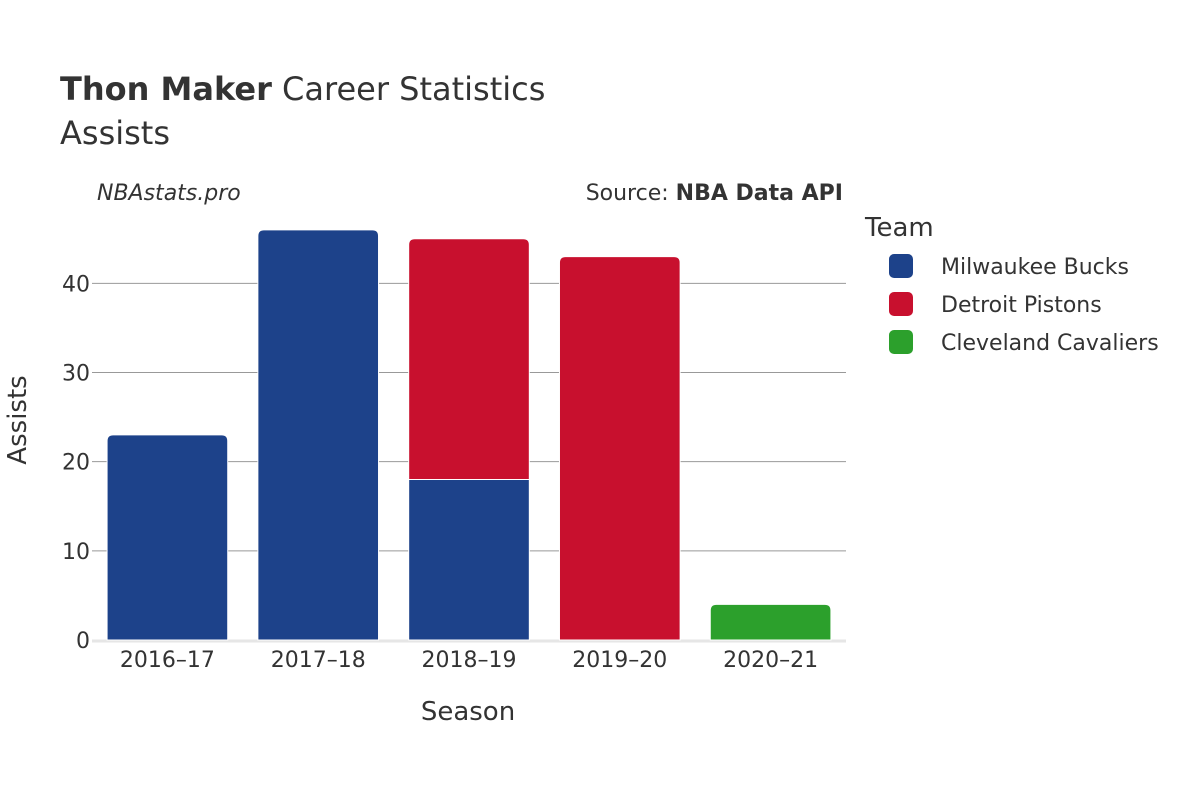  I want to click on source-label: Source: NBA Data API, so click(714, 193).